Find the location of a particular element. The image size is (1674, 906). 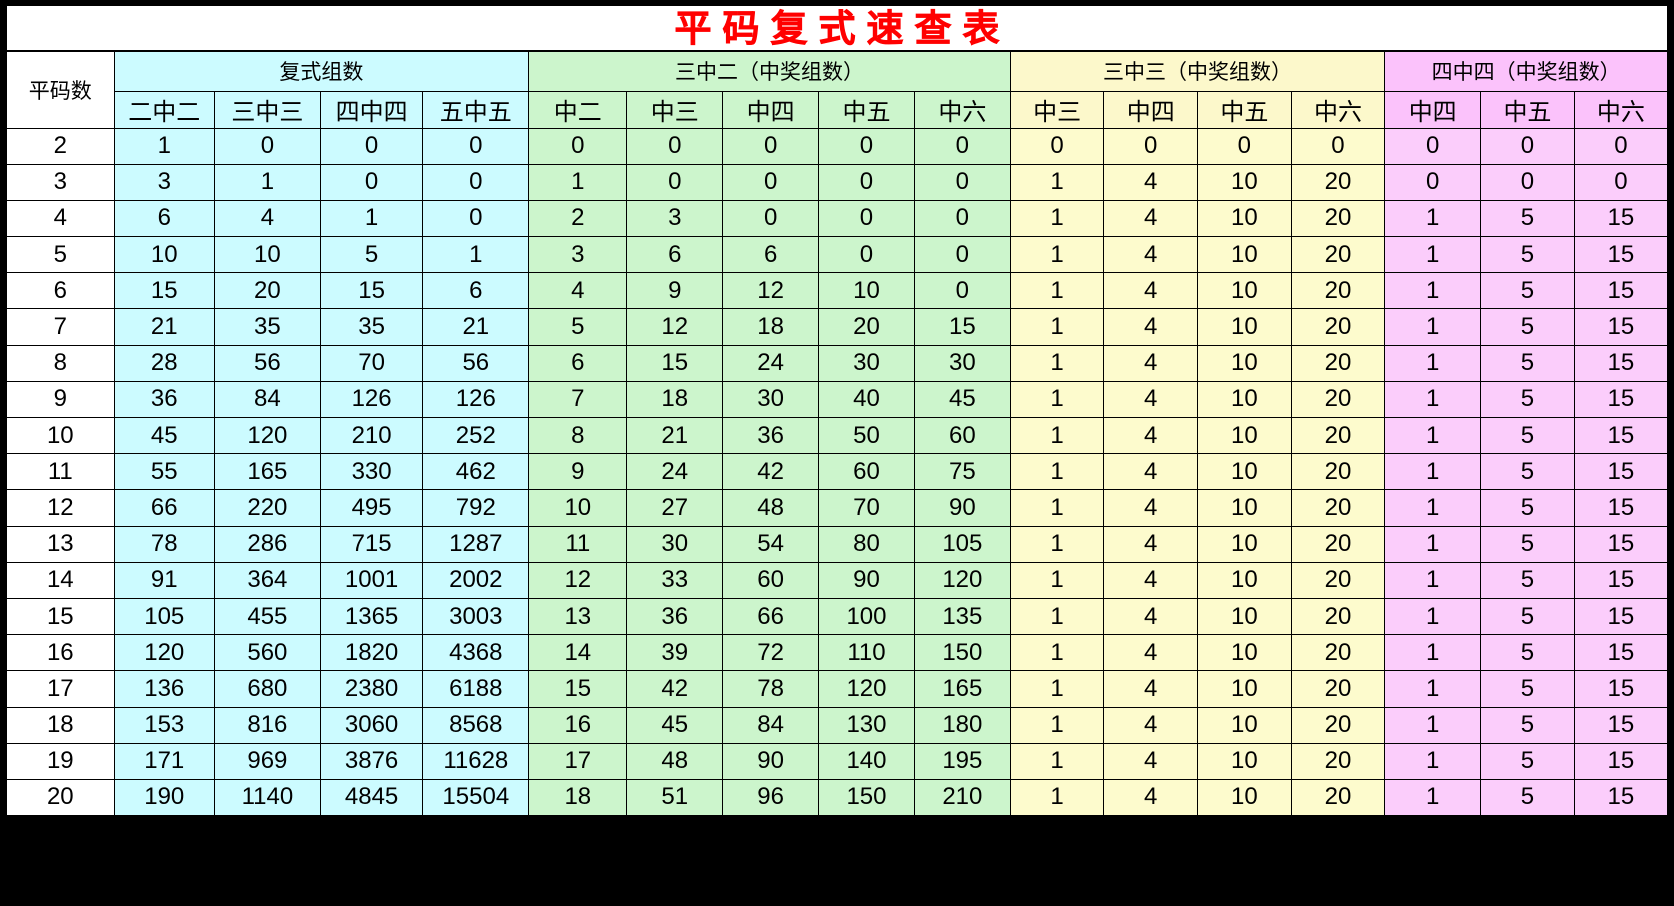

table-cell: 45 is located at coordinates (164, 435).